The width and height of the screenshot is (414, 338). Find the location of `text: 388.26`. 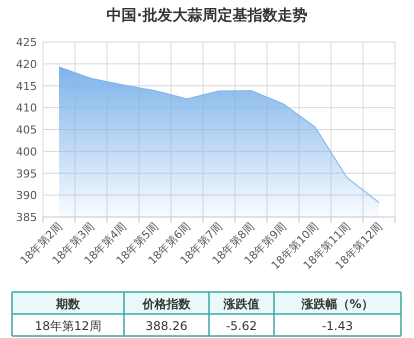

text: 388.26 is located at coordinates (167, 326).